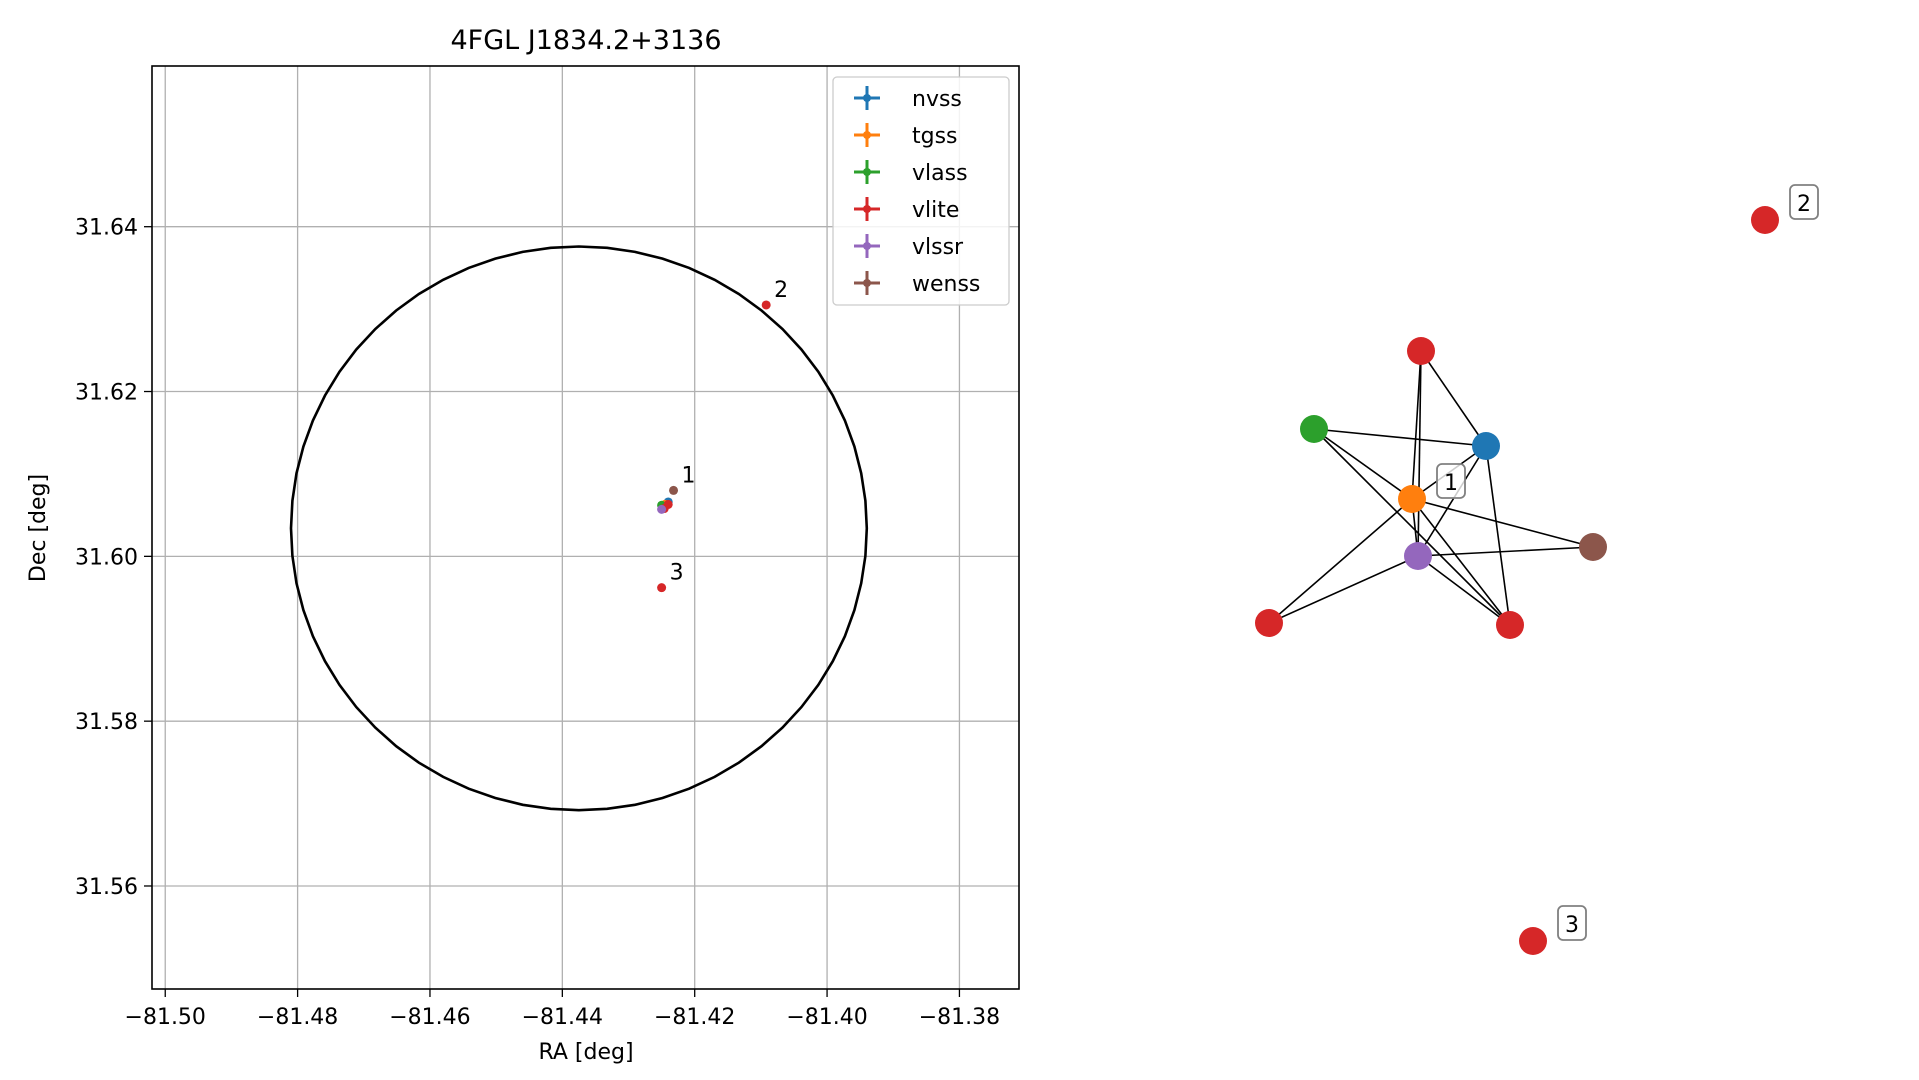 Image resolution: width=1919 pixels, height=1080 pixels. What do you see at coordinates (106, 393) in the screenshot?
I see `y-tick-label: 31.62` at bounding box center [106, 393].